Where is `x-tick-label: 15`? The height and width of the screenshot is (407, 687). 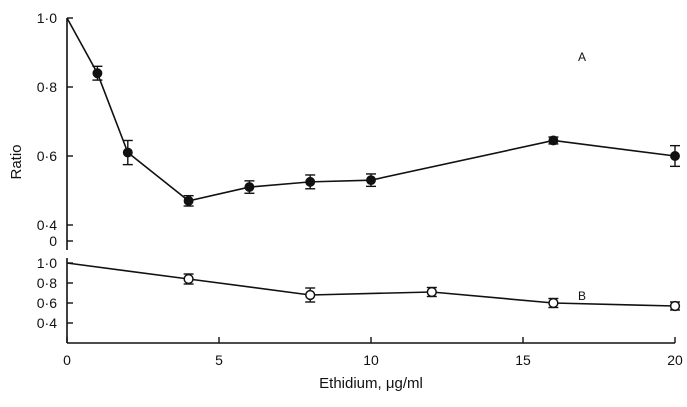 x-tick-label: 15 is located at coordinates (523, 360).